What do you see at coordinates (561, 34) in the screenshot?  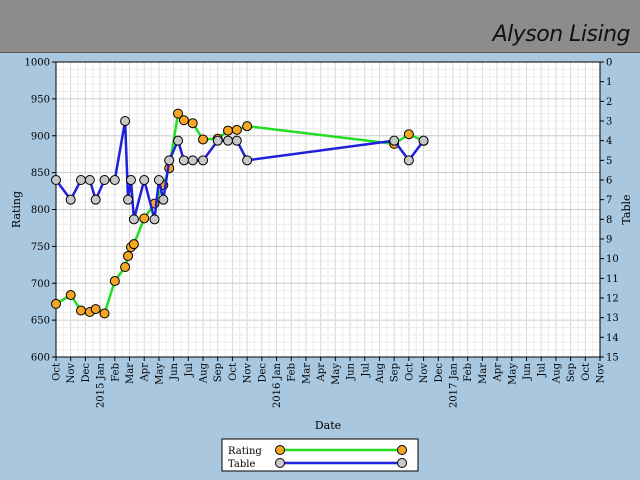 I see `player-name-title: Alyson Lising` at bounding box center [561, 34].